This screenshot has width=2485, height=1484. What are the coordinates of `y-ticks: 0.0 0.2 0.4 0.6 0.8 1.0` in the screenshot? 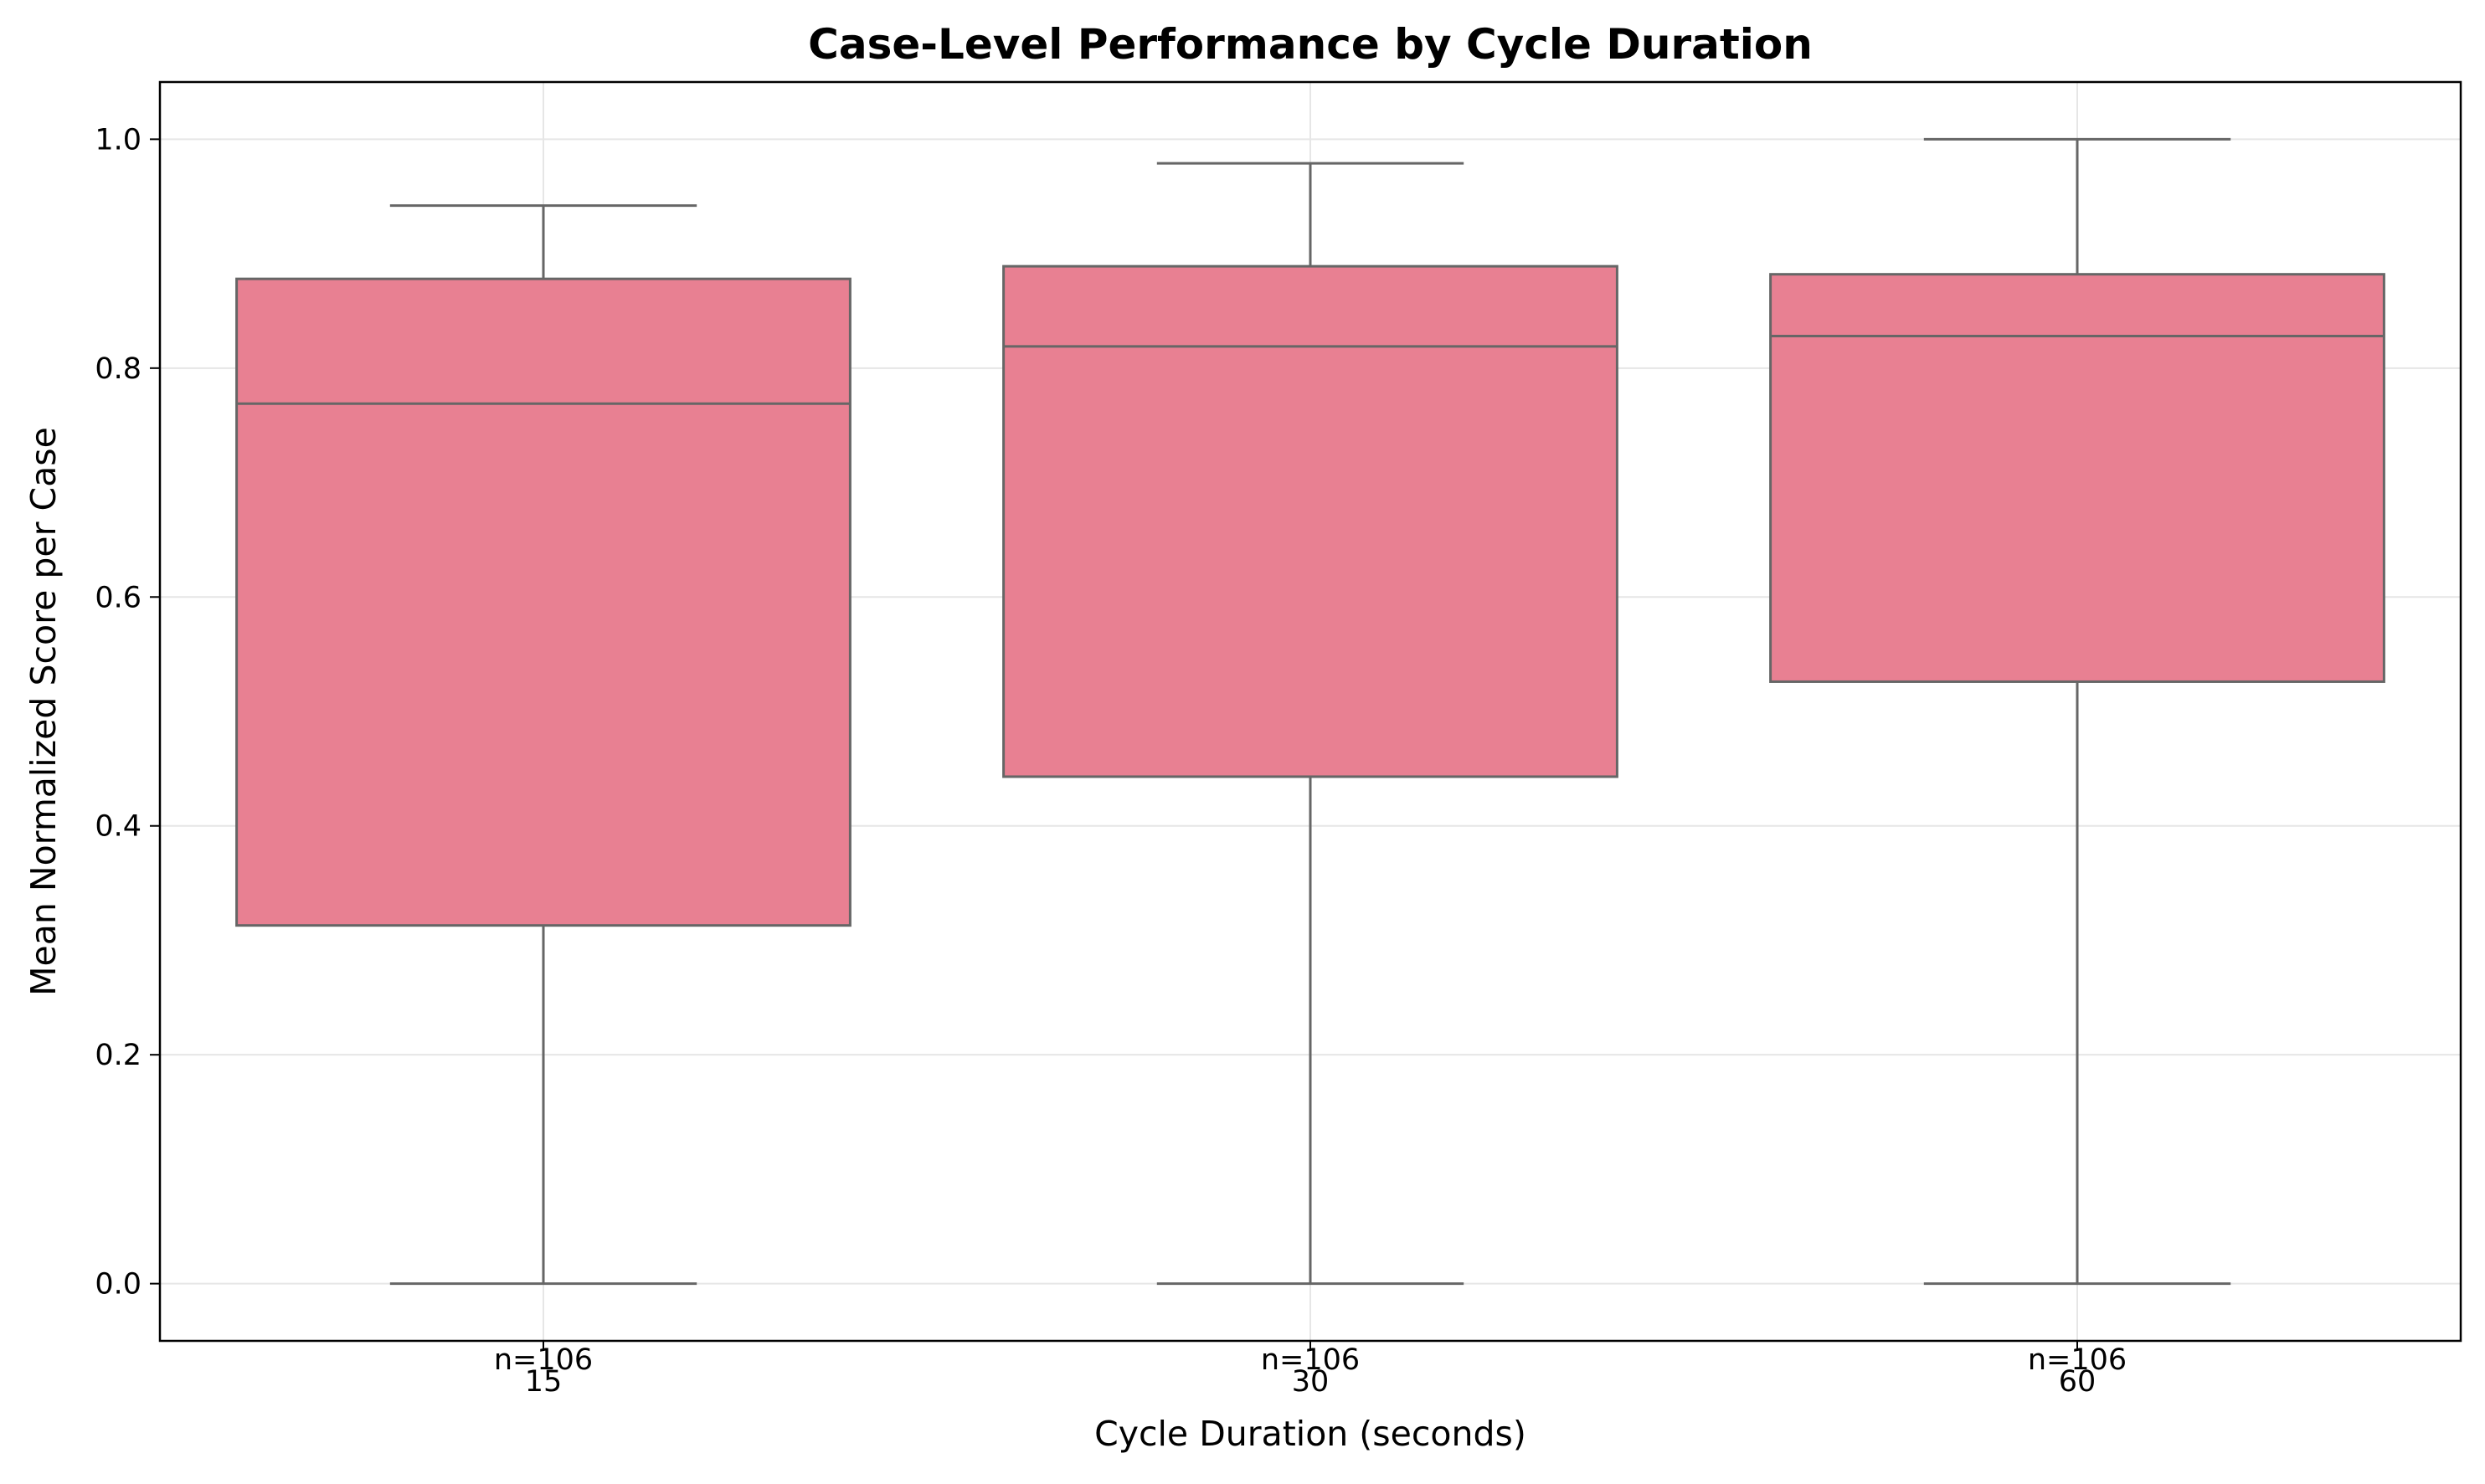 It's located at (127, 713).